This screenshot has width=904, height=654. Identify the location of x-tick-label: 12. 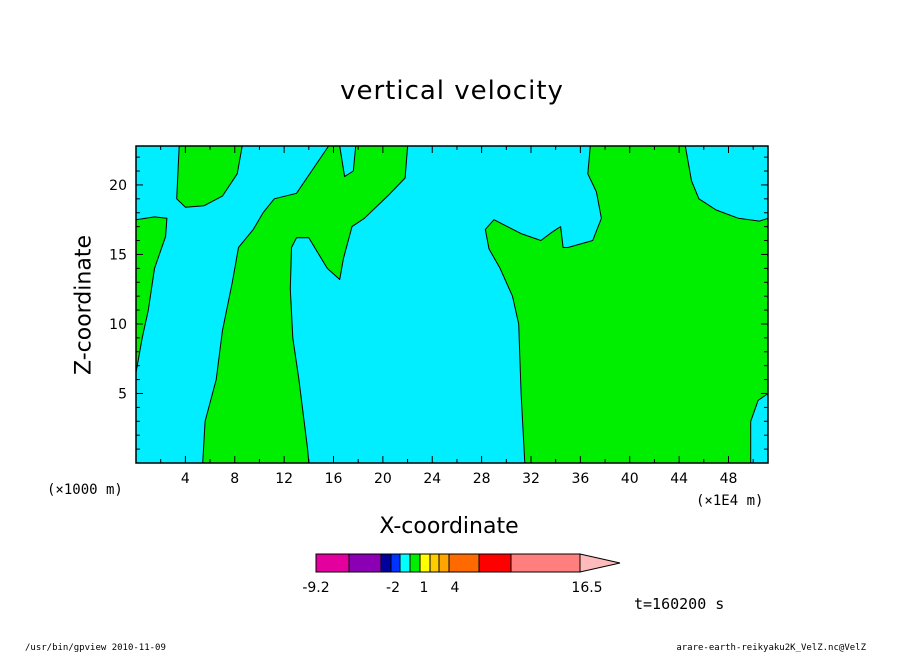
(284, 479).